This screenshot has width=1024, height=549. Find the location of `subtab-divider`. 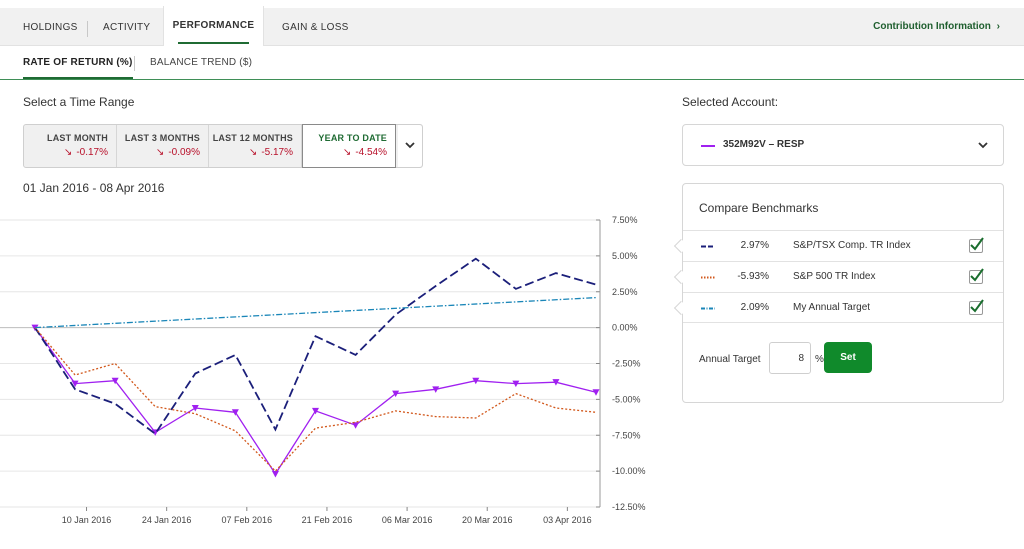

subtab-divider is located at coordinates (134, 63).